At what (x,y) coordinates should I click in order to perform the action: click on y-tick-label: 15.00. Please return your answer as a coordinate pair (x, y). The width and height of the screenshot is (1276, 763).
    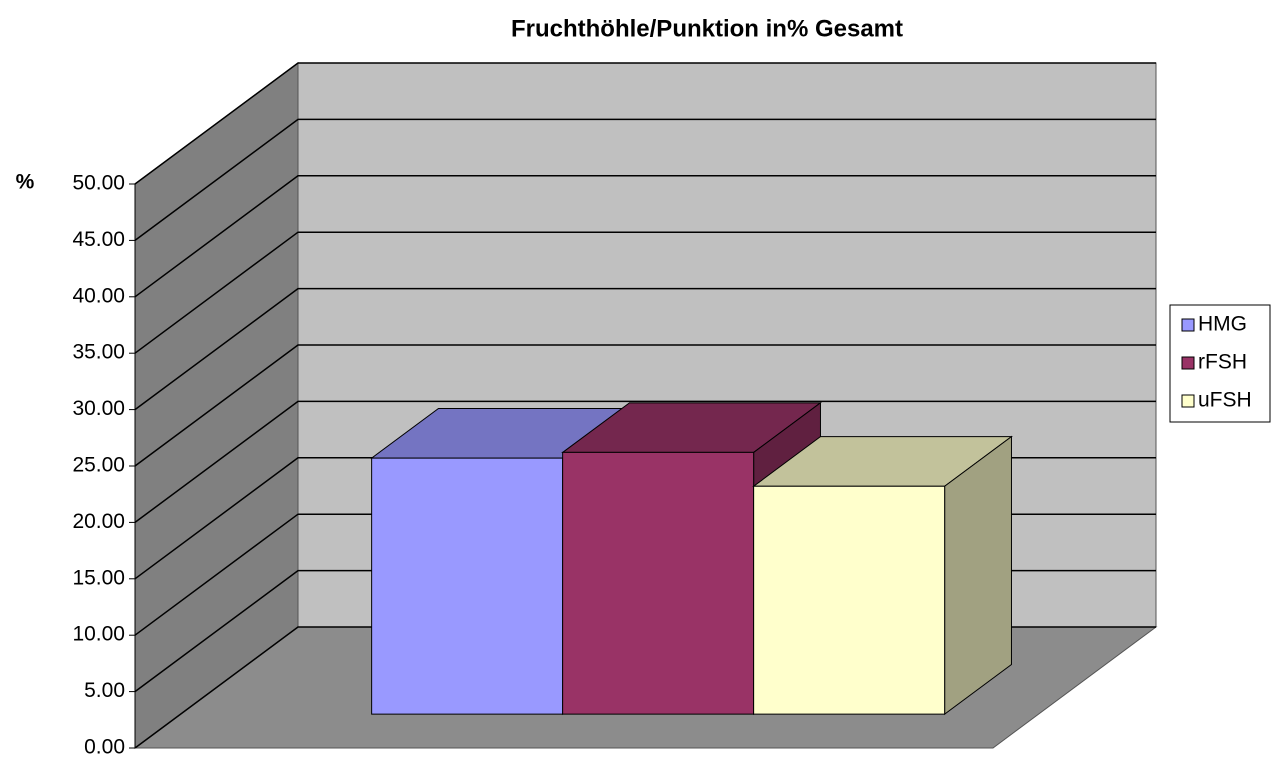
    Looking at the image, I should click on (98, 577).